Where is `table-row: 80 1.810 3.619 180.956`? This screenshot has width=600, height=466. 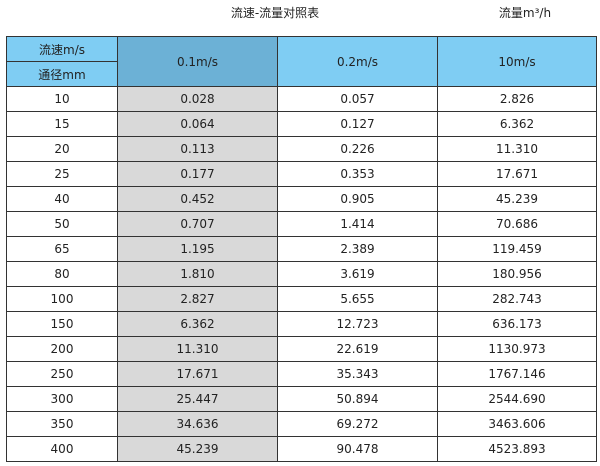 table-row: 80 1.810 3.619 180.956 is located at coordinates (301, 274).